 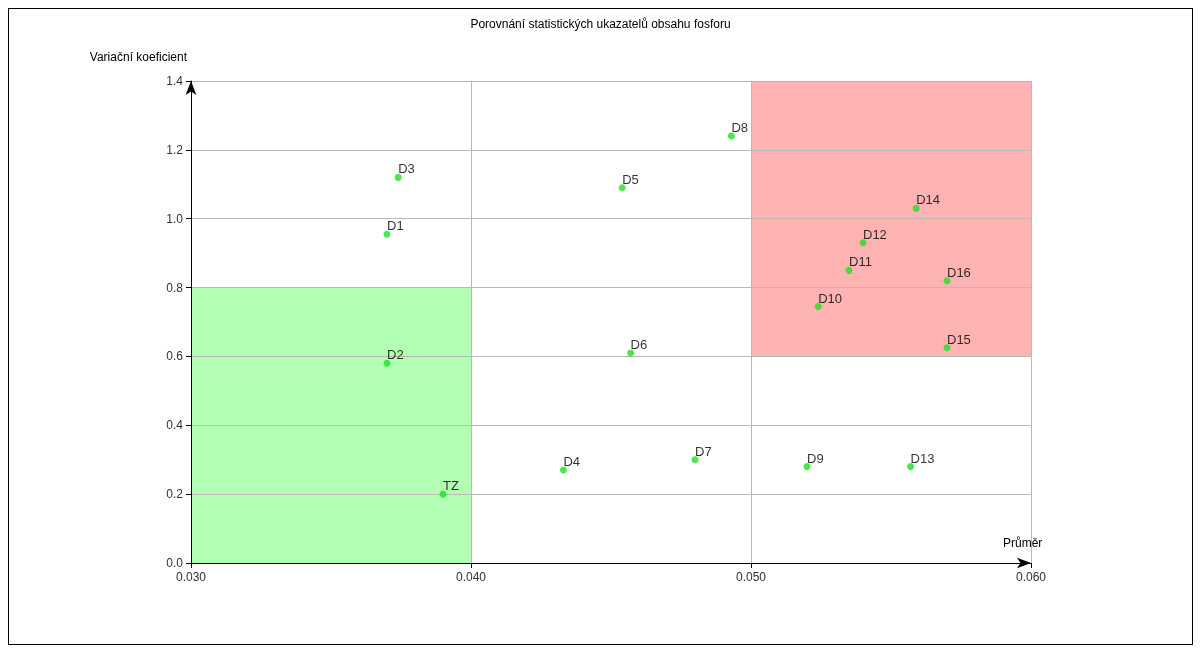 I want to click on chart-title: Porovnání statistických ukazatelů obsahu fosforu, so click(x=600, y=24).